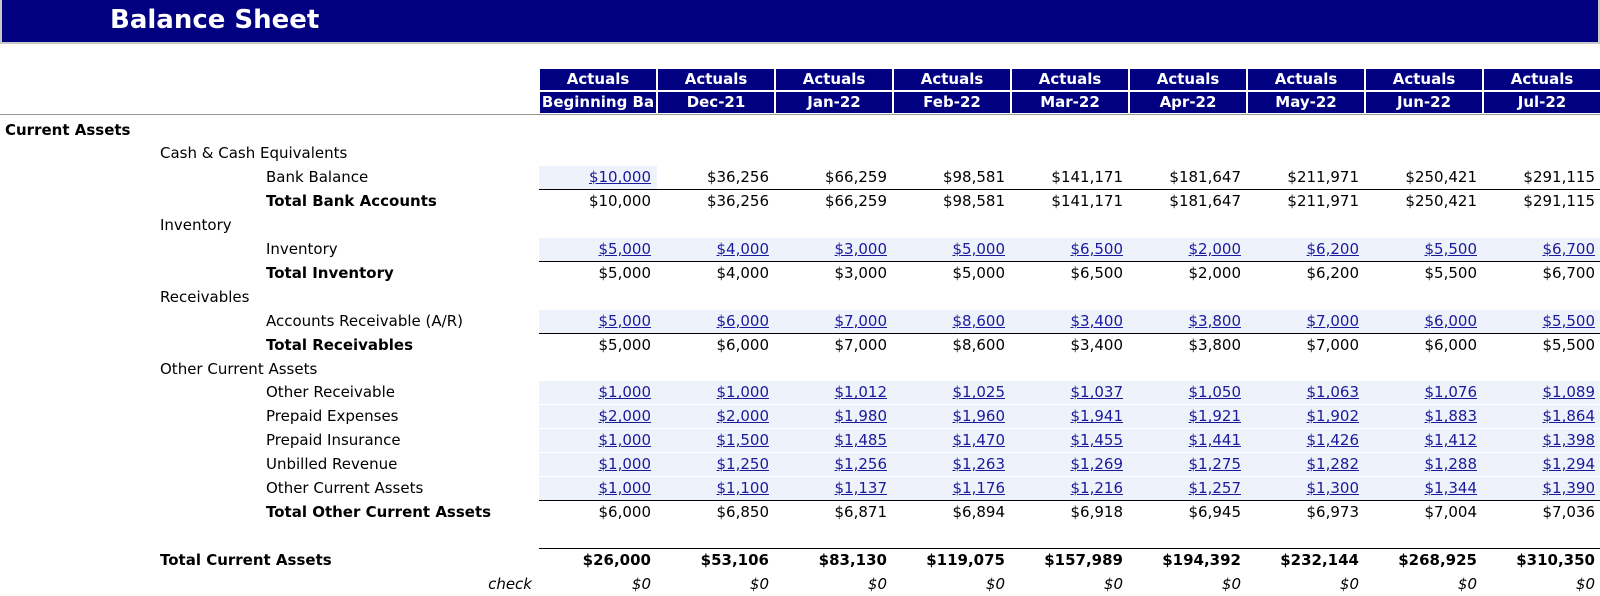  What do you see at coordinates (1205, 177) in the screenshot?
I see `value-cell: $181,647` at bounding box center [1205, 177].